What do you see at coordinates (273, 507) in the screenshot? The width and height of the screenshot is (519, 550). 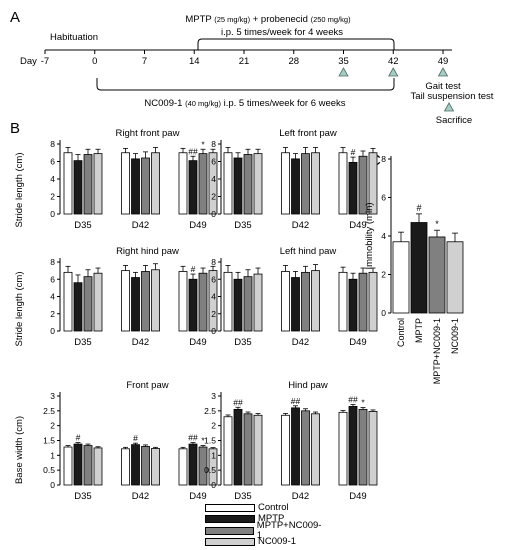 I see `legend-label-control: Control` at bounding box center [273, 507].